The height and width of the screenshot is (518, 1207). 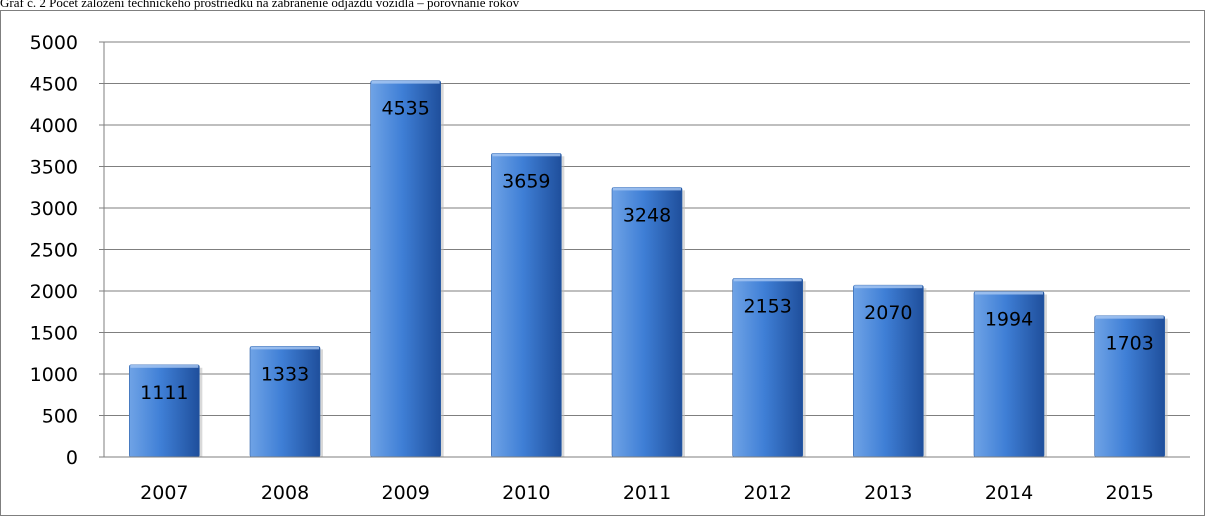 I want to click on data-label: 1994, so click(x=1009, y=319).